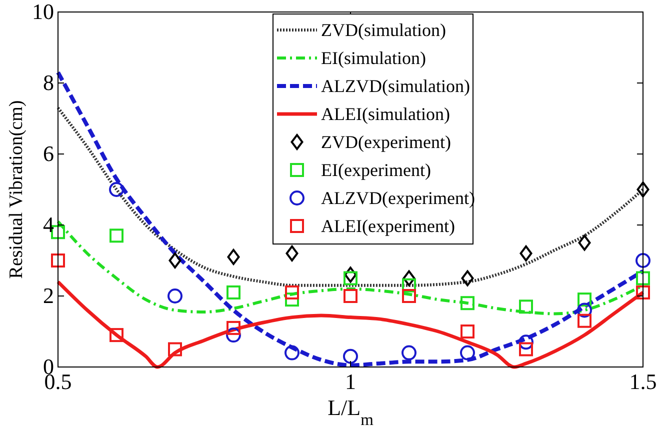  I want to click on legend-label: ZVD(experiment), so click(386, 142).